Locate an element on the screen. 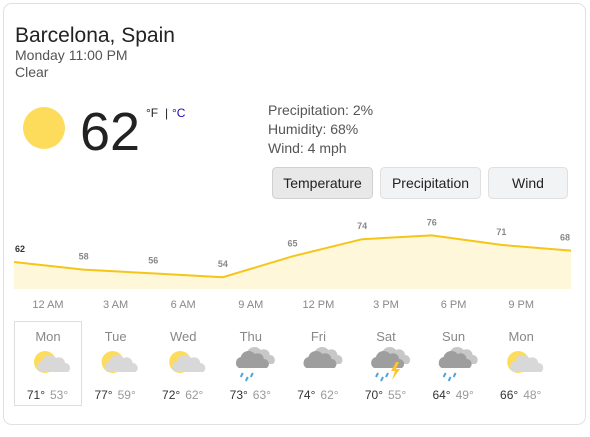 The height and width of the screenshot is (437, 590). time-label: 6 PM is located at coordinates (454, 305).